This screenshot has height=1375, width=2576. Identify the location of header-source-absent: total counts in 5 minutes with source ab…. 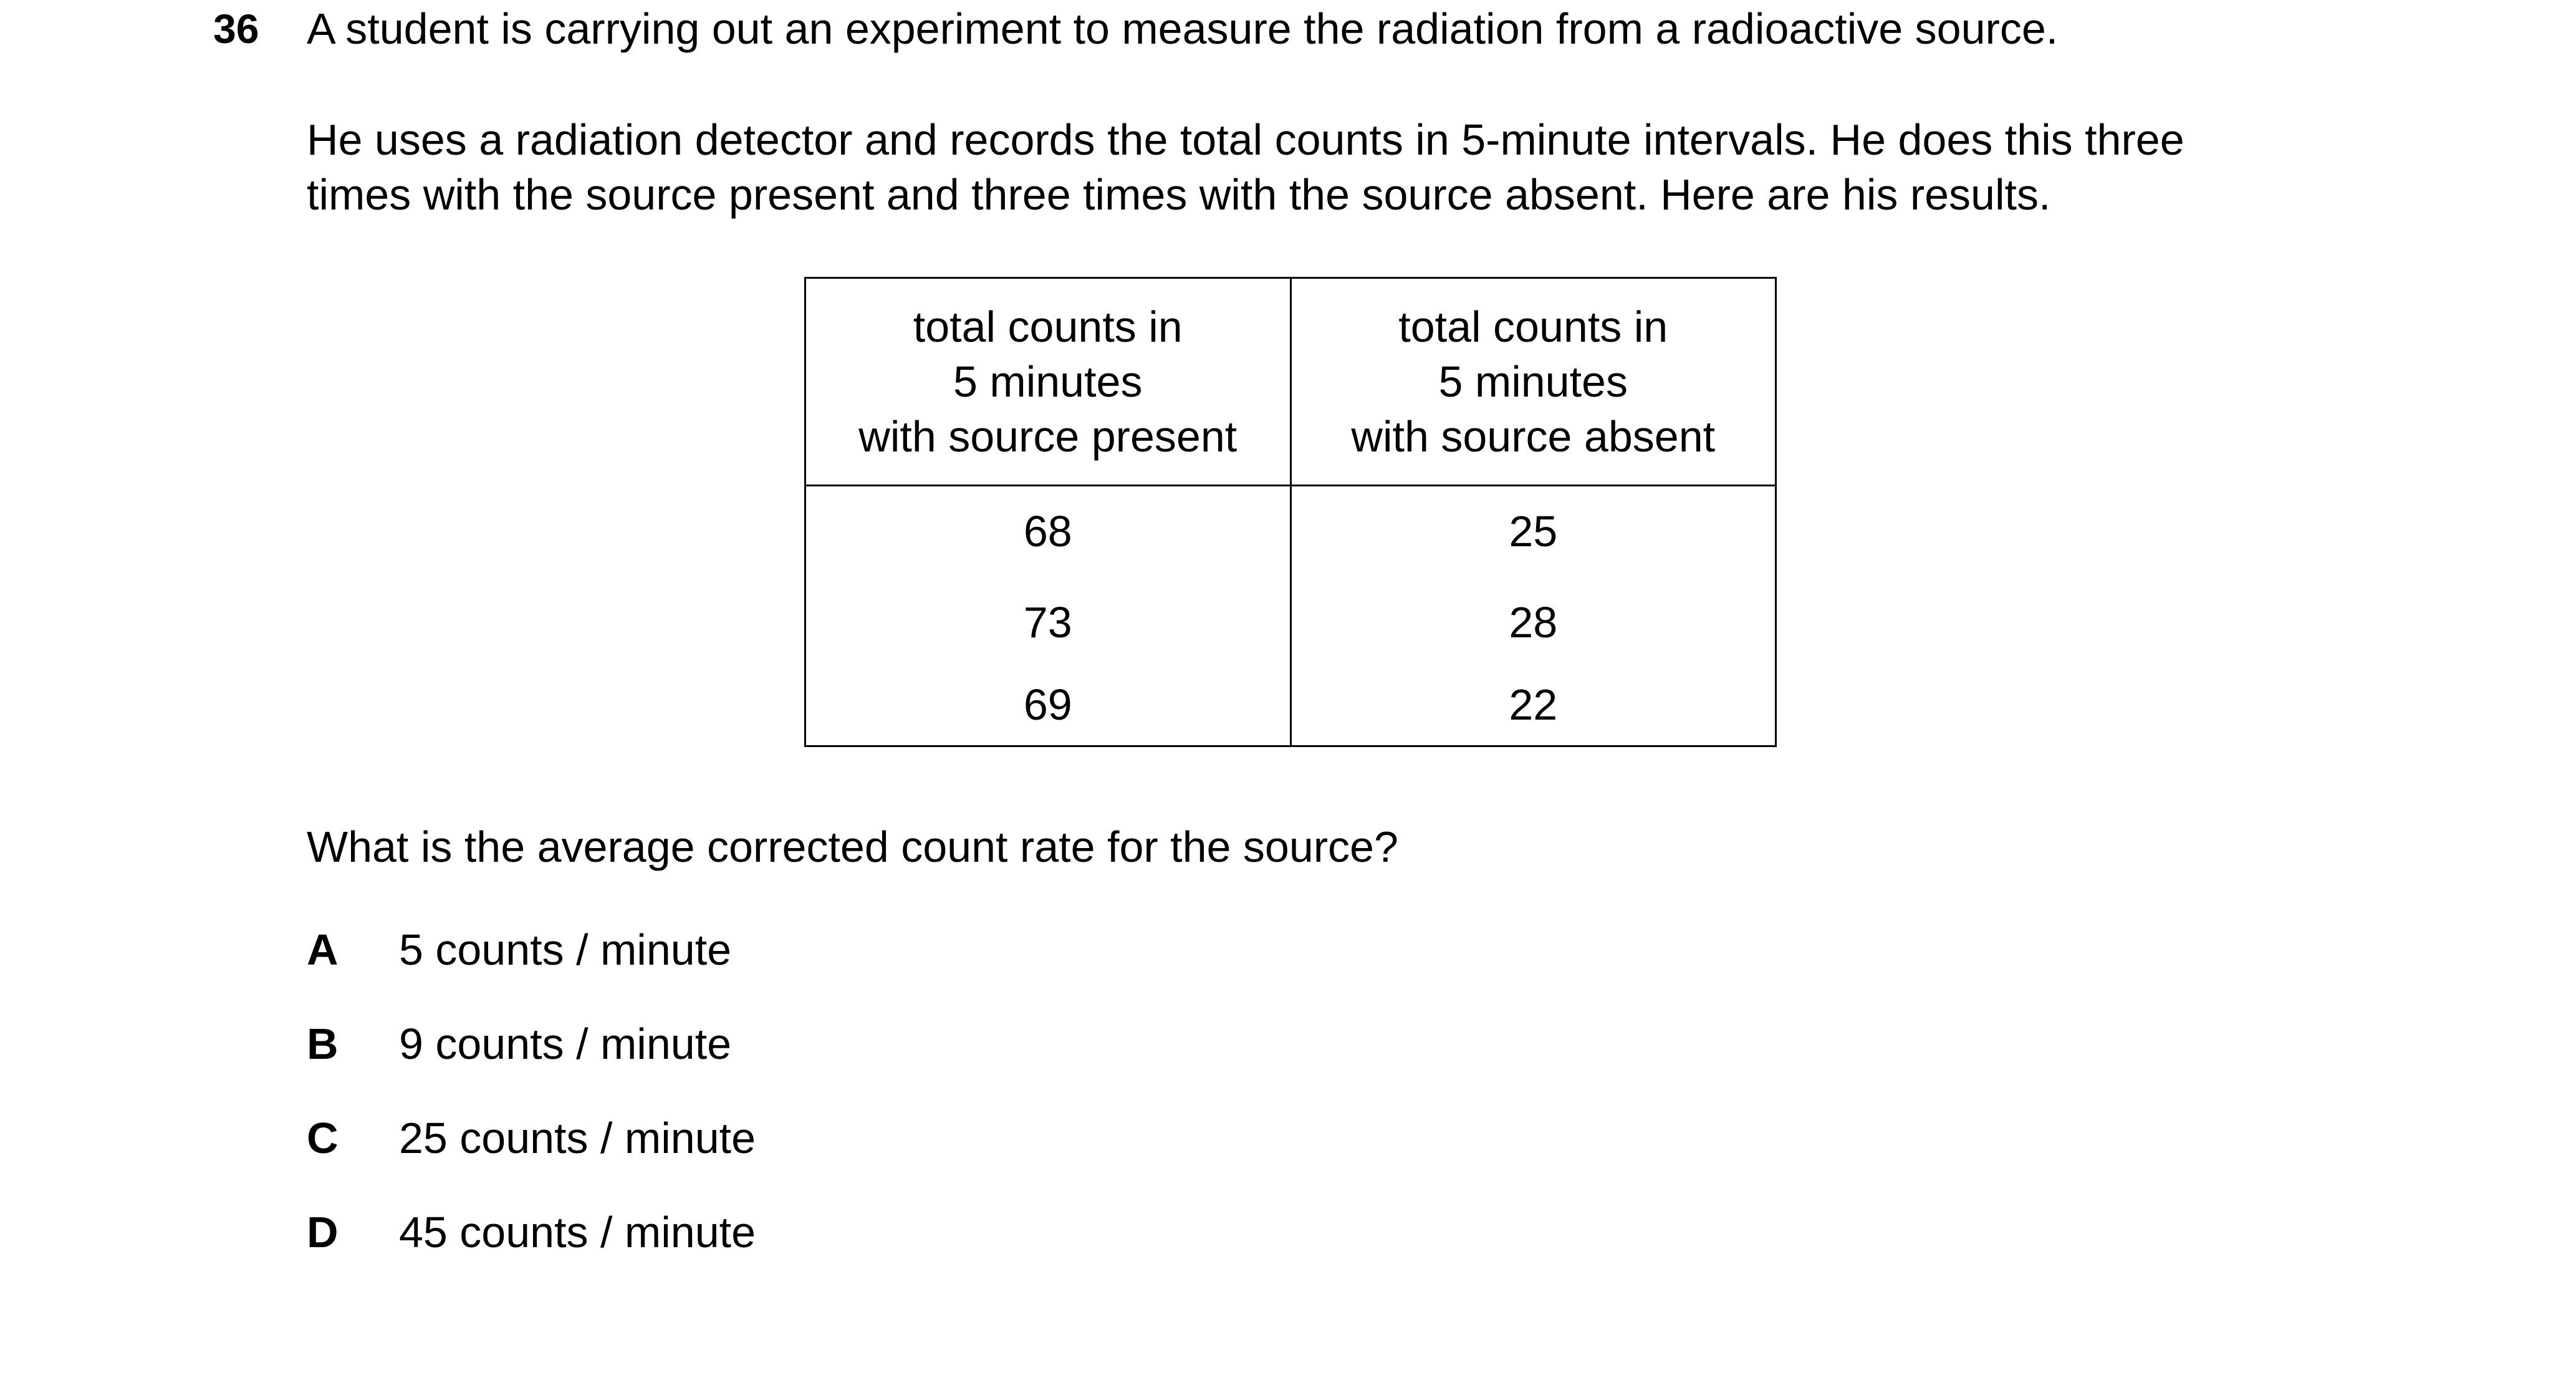
(1533, 381).